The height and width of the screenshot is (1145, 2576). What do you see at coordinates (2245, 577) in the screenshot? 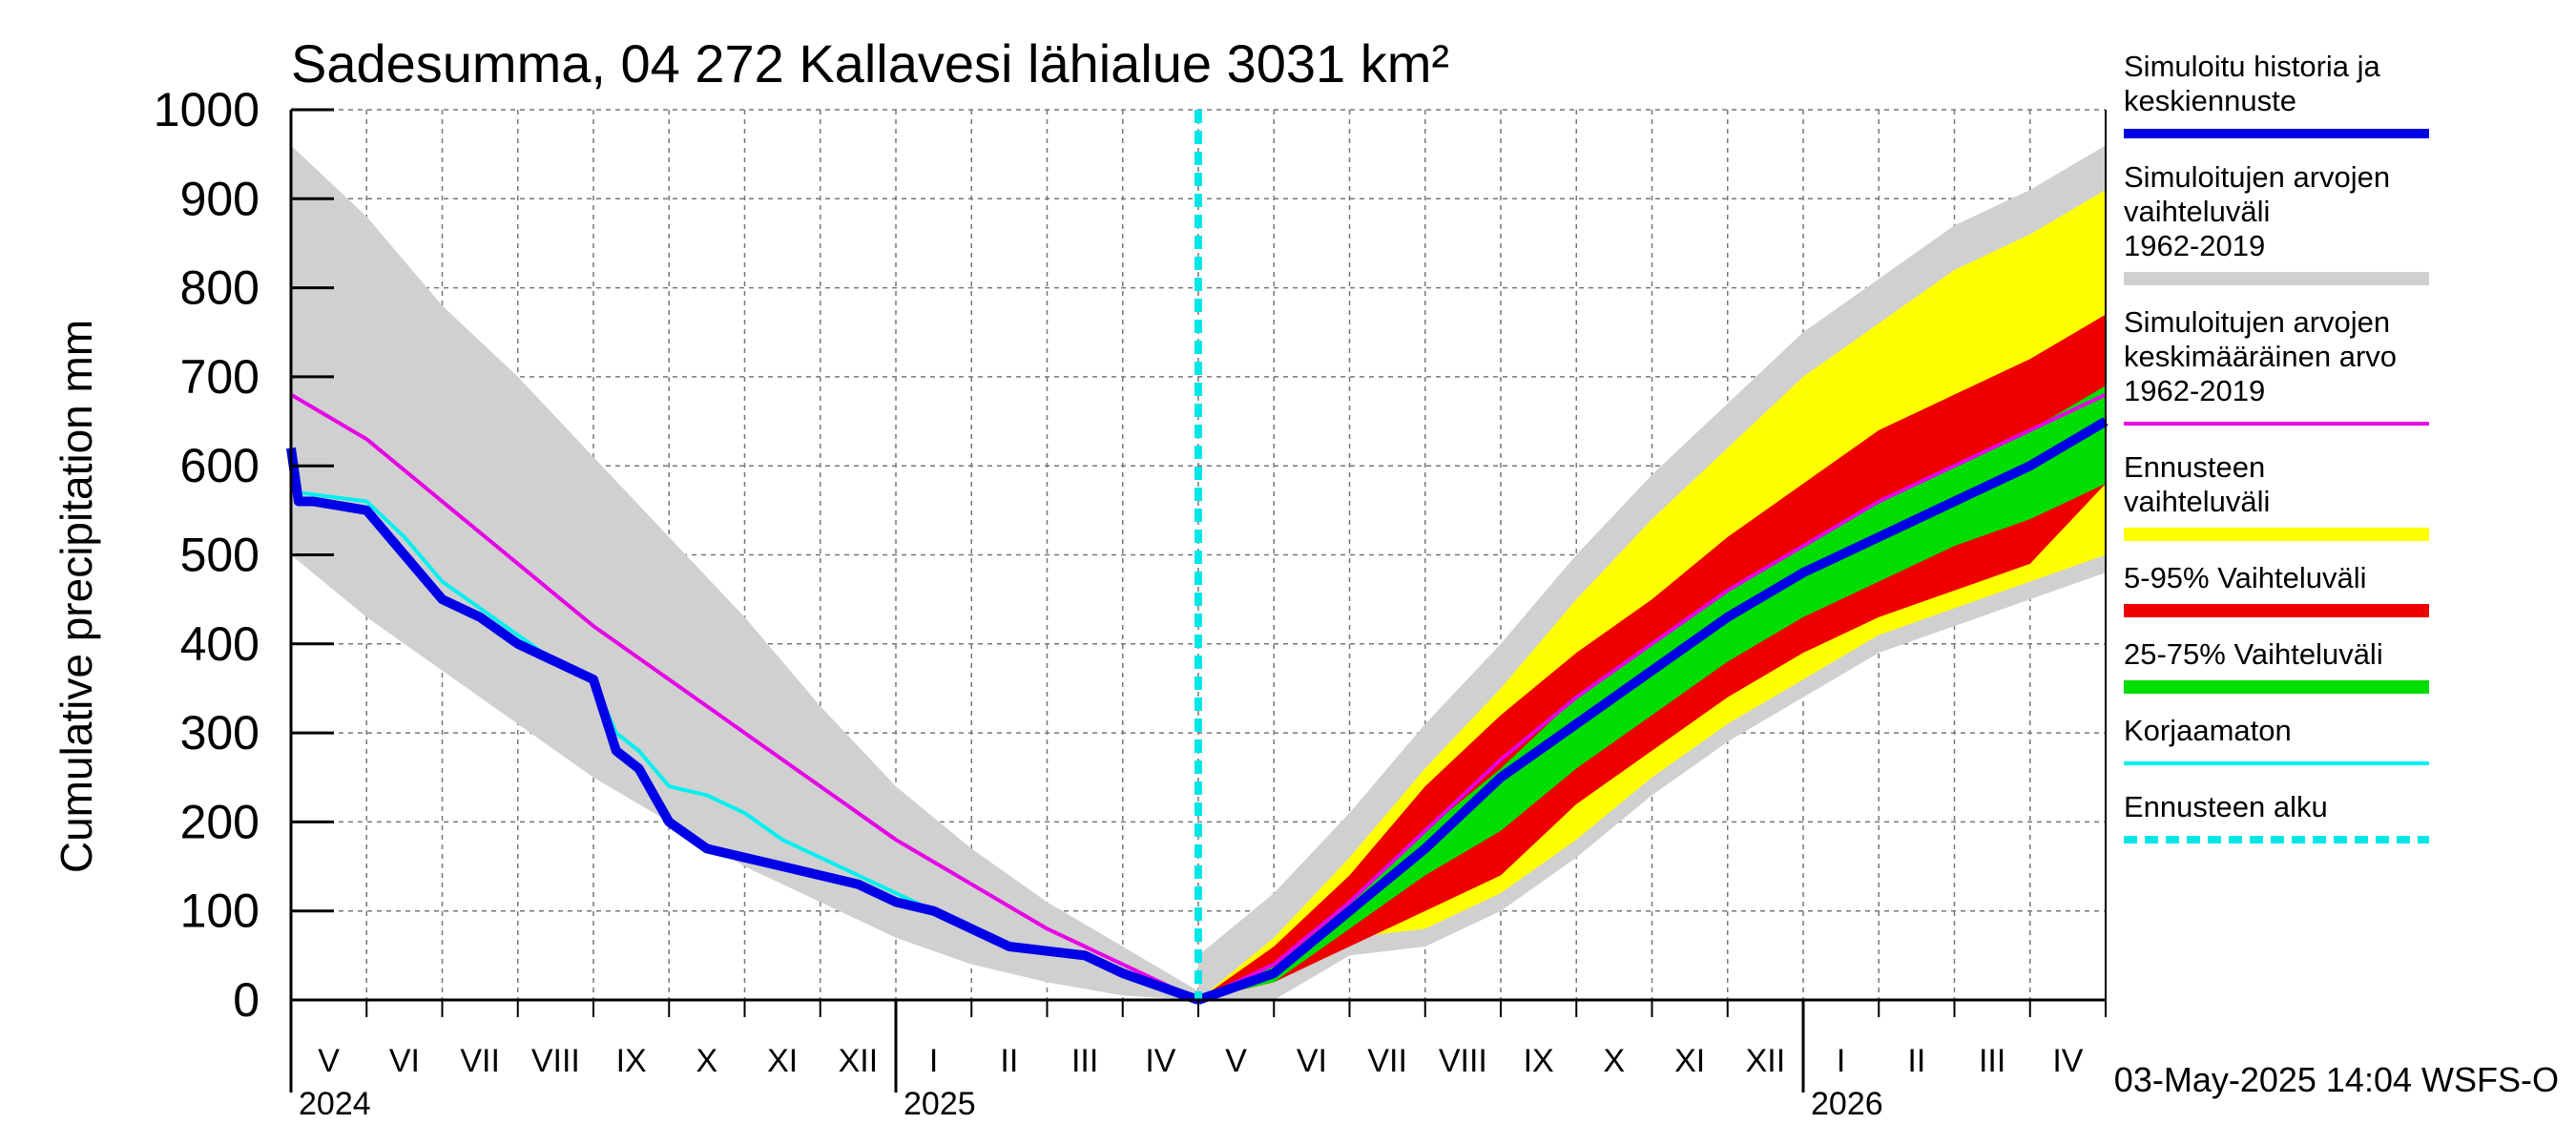
I see `legend-label: 5-95% Vaihteluväli` at bounding box center [2245, 577].